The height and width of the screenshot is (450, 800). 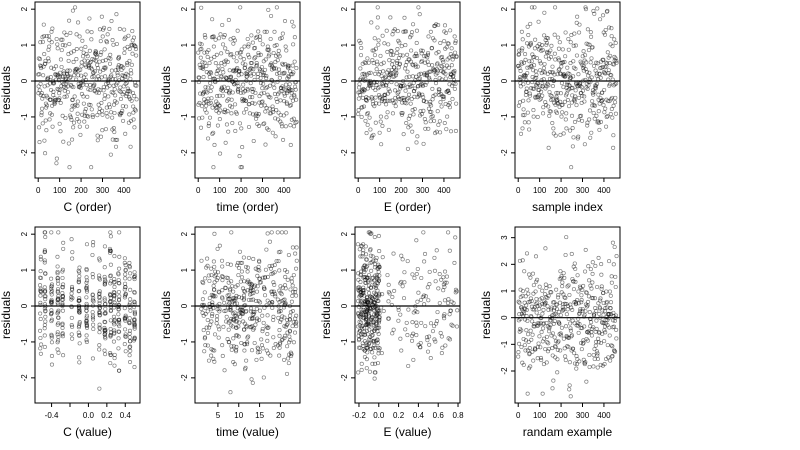 What do you see at coordinates (344, 305) in the screenshot?
I see `y-tick-label: 0` at bounding box center [344, 305].